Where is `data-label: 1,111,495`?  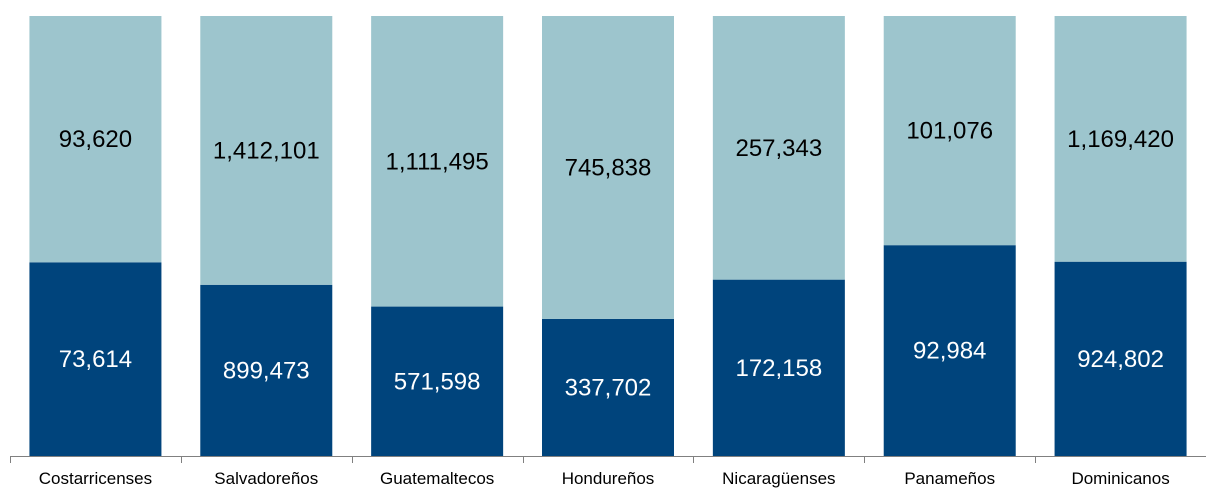 data-label: 1,111,495 is located at coordinates (437, 161).